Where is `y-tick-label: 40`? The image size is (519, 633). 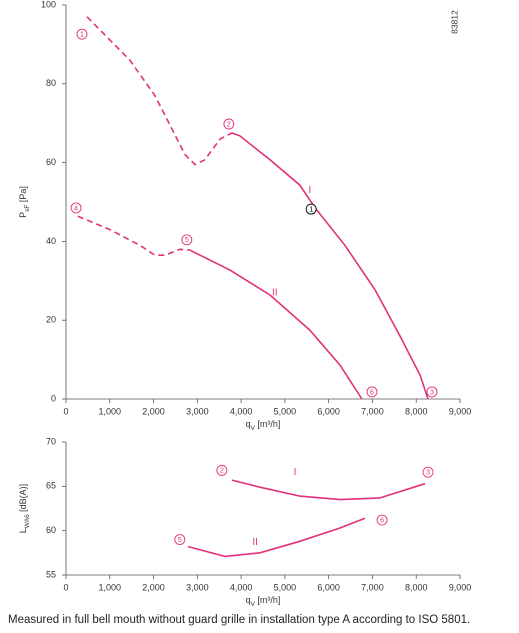
y-tick-label: 40 is located at coordinates (51, 241).